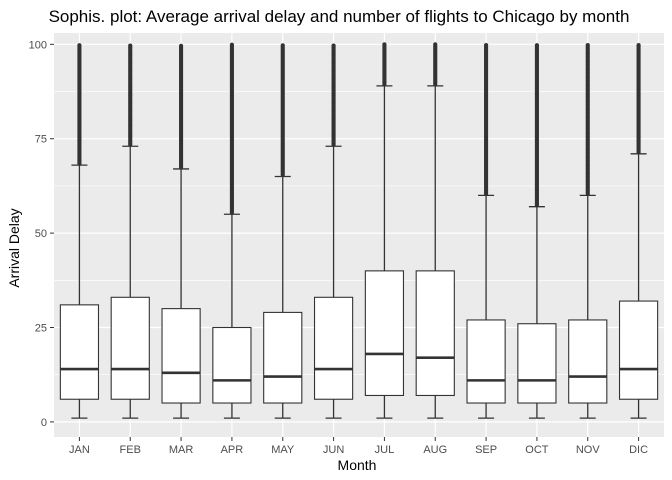 The width and height of the screenshot is (672, 480). I want to click on x-tick-label: SEP, so click(486, 450).